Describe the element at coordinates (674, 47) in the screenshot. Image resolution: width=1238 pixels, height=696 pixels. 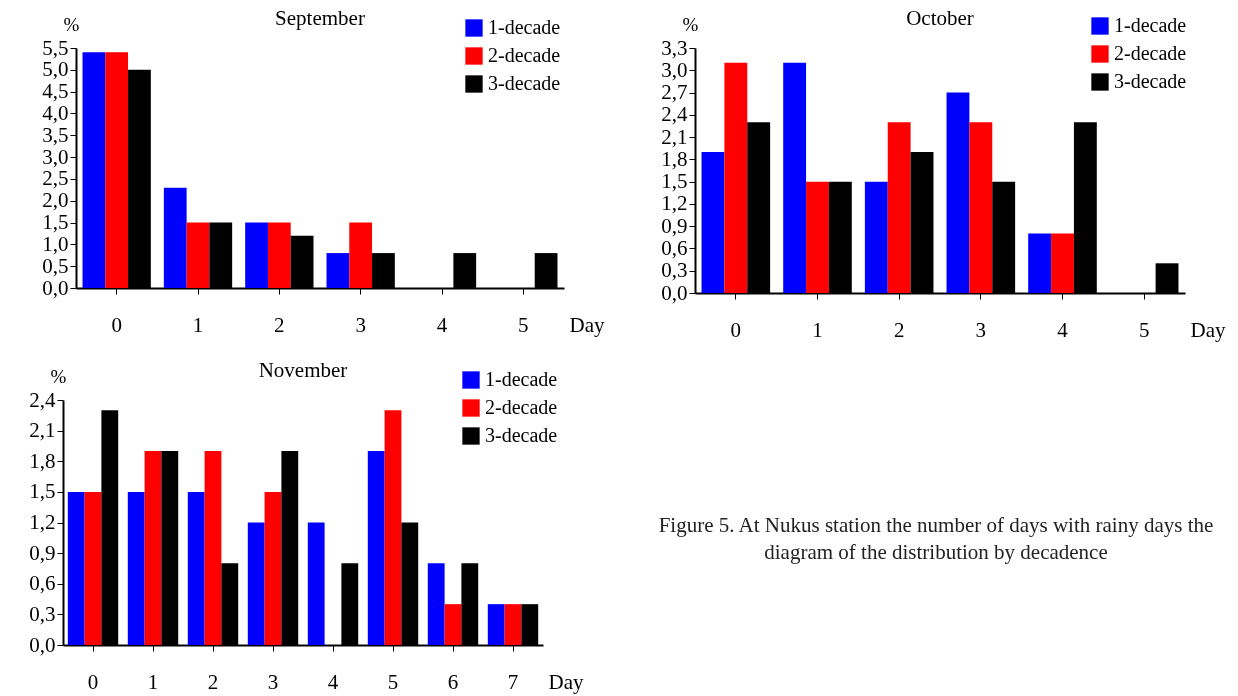
I see `y-tick-label: 3,3` at that location.